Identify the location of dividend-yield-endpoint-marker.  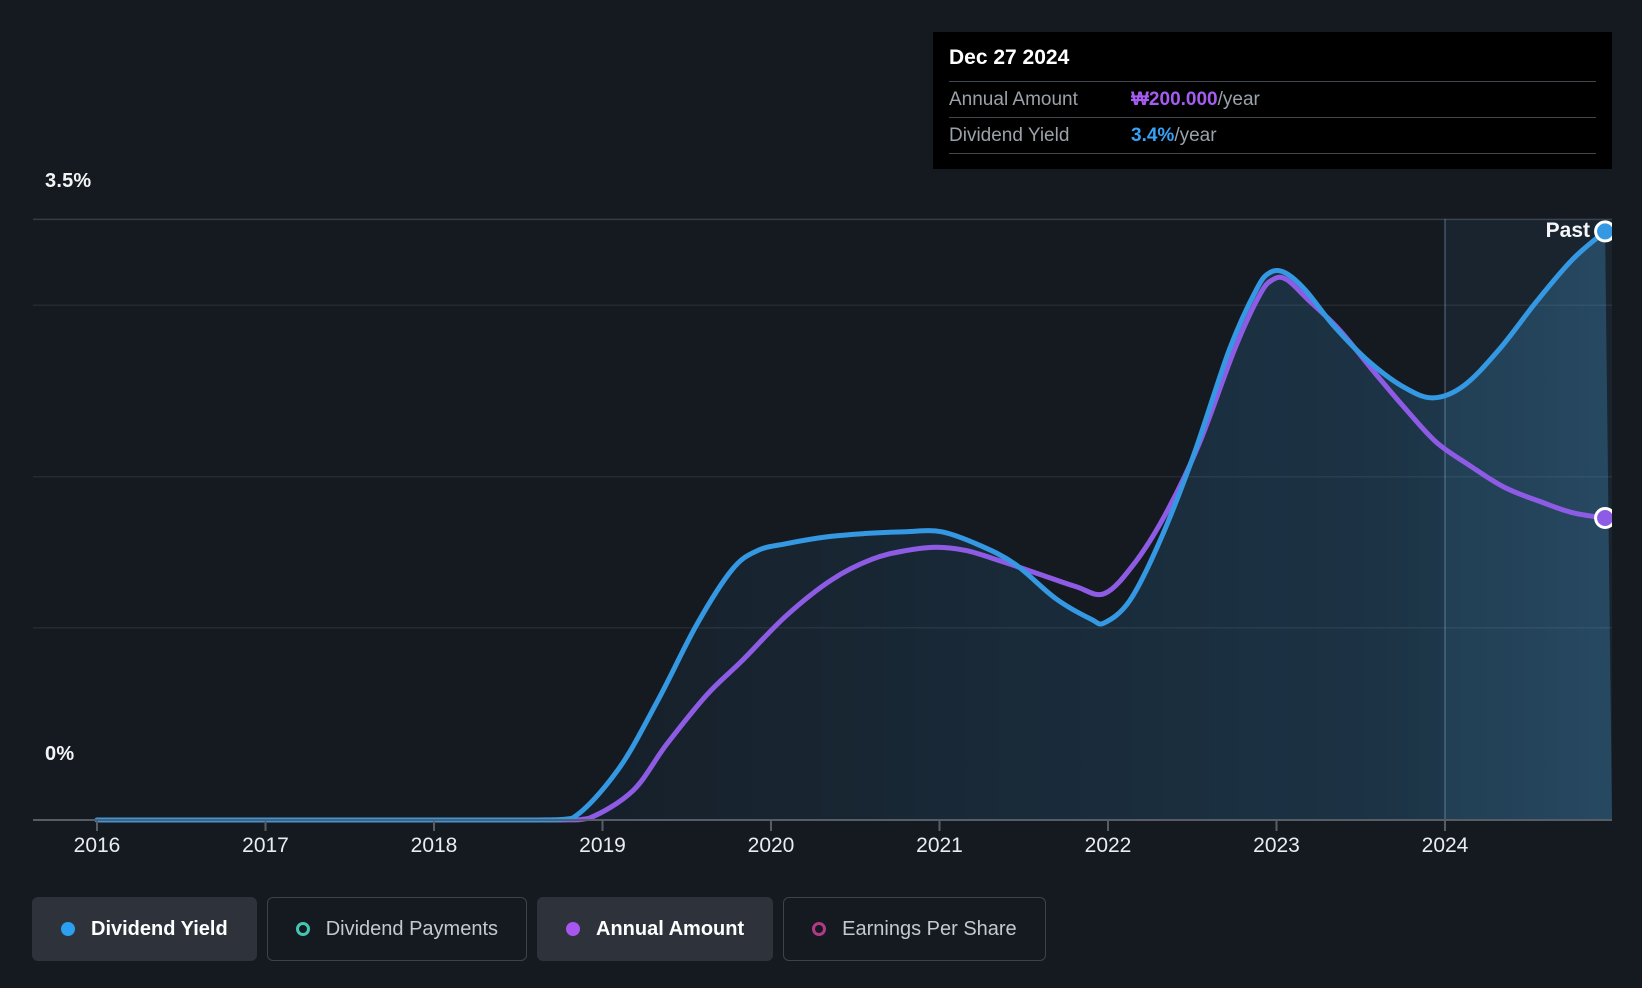
(1603, 231).